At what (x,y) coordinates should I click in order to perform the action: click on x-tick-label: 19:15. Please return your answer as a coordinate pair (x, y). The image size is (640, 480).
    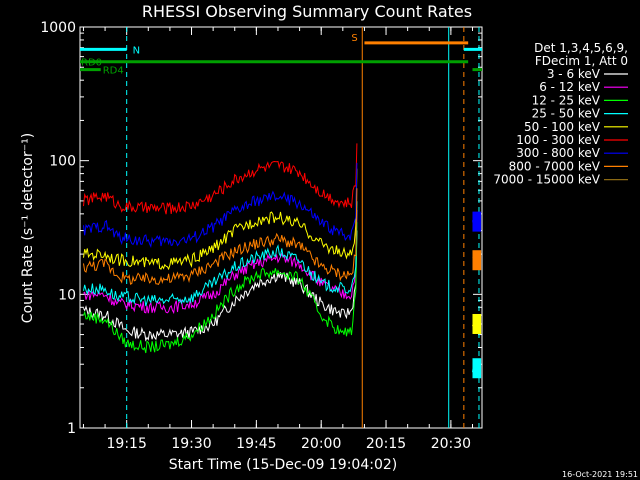
    Looking at the image, I should click on (127, 444).